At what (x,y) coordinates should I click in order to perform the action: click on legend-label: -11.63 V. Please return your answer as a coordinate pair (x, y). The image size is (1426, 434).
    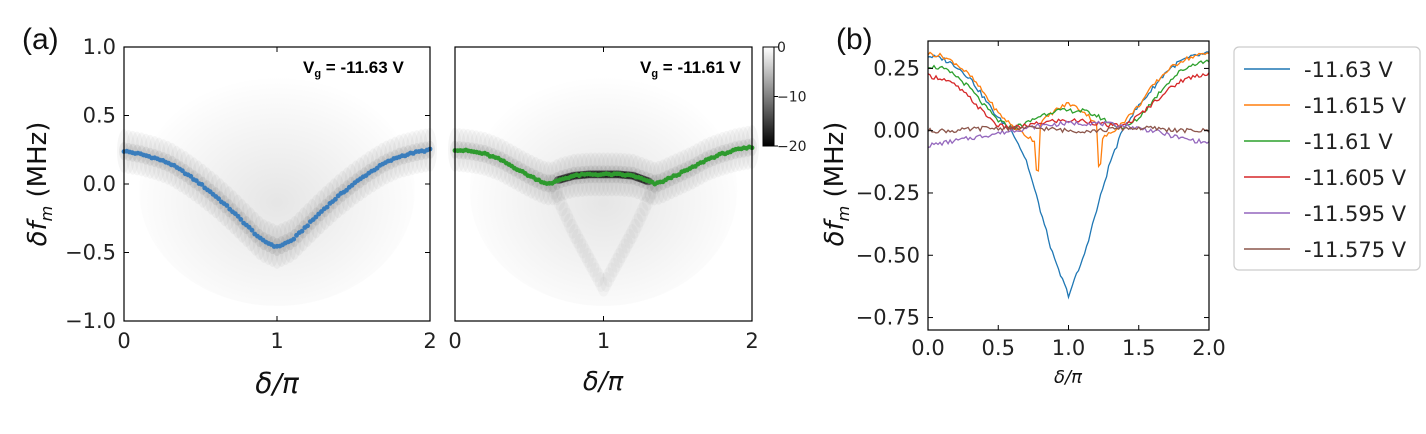
    Looking at the image, I should click on (1348, 70).